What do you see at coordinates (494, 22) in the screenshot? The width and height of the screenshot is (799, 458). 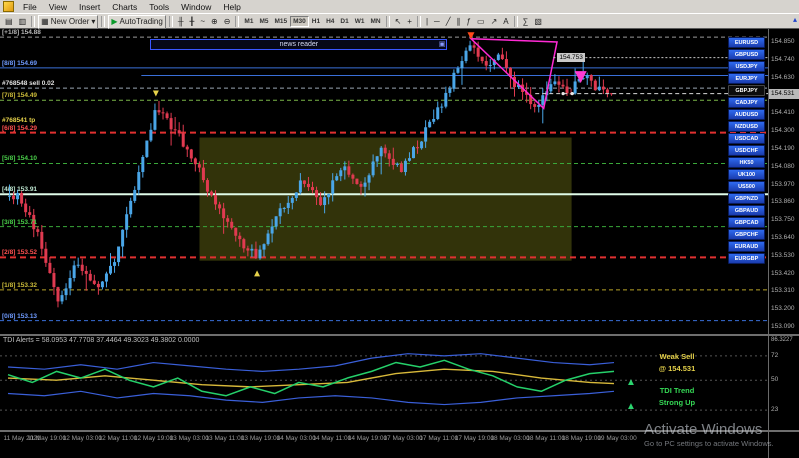 I see `toolbar-arrows-button: ↗` at bounding box center [494, 22].